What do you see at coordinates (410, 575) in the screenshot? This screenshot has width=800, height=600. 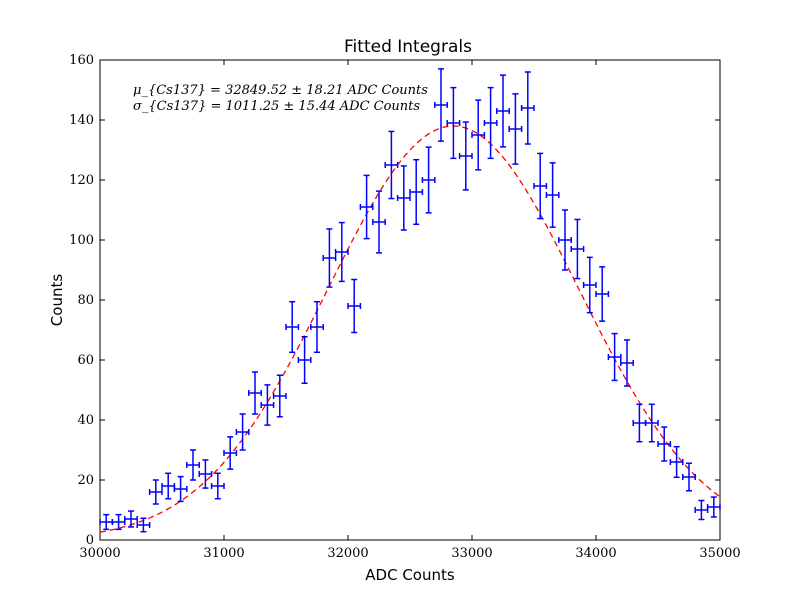 I see `x-axis-label: ADC Counts` at bounding box center [410, 575].